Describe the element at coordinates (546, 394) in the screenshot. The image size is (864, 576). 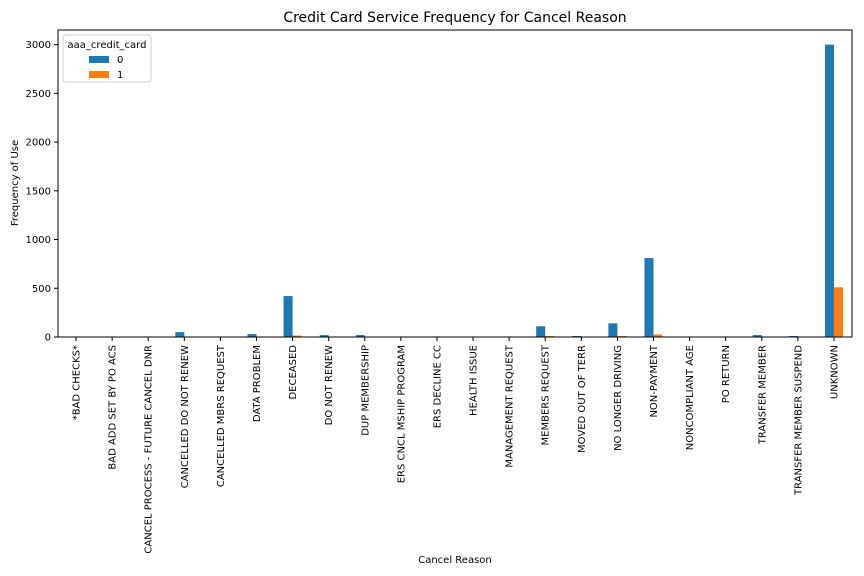
I see `x-tick-label-13: MEMBERS REQUEST` at that location.